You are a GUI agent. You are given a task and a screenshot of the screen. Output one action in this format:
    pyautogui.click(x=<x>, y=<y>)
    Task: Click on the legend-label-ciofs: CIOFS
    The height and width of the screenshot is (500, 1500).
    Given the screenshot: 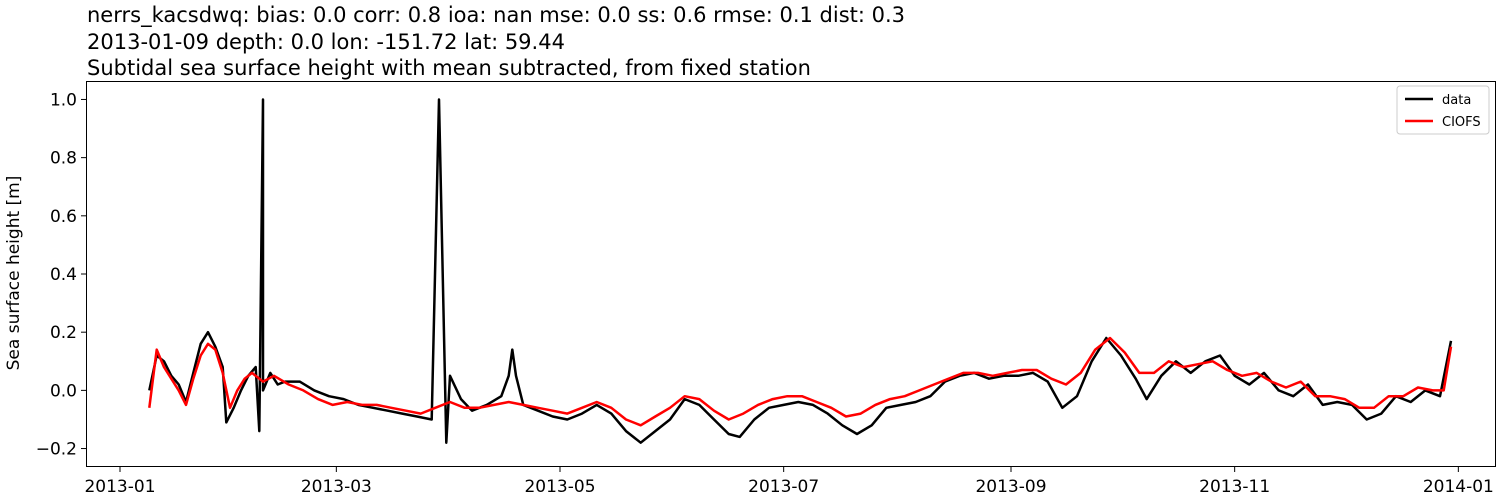 What is the action you would take?
    pyautogui.click(x=1461, y=122)
    